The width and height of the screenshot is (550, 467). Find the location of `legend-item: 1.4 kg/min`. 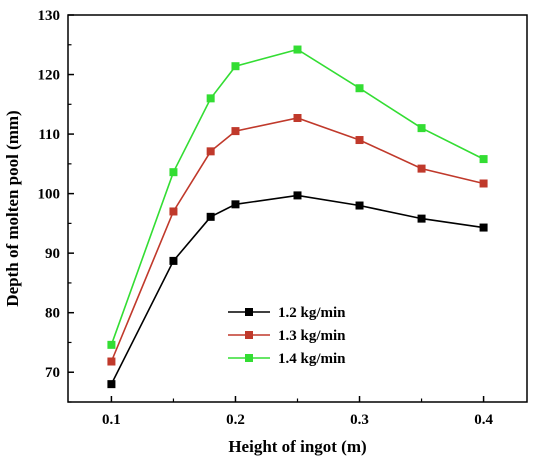

legend-item: 1.4 kg/min is located at coordinates (287, 359).